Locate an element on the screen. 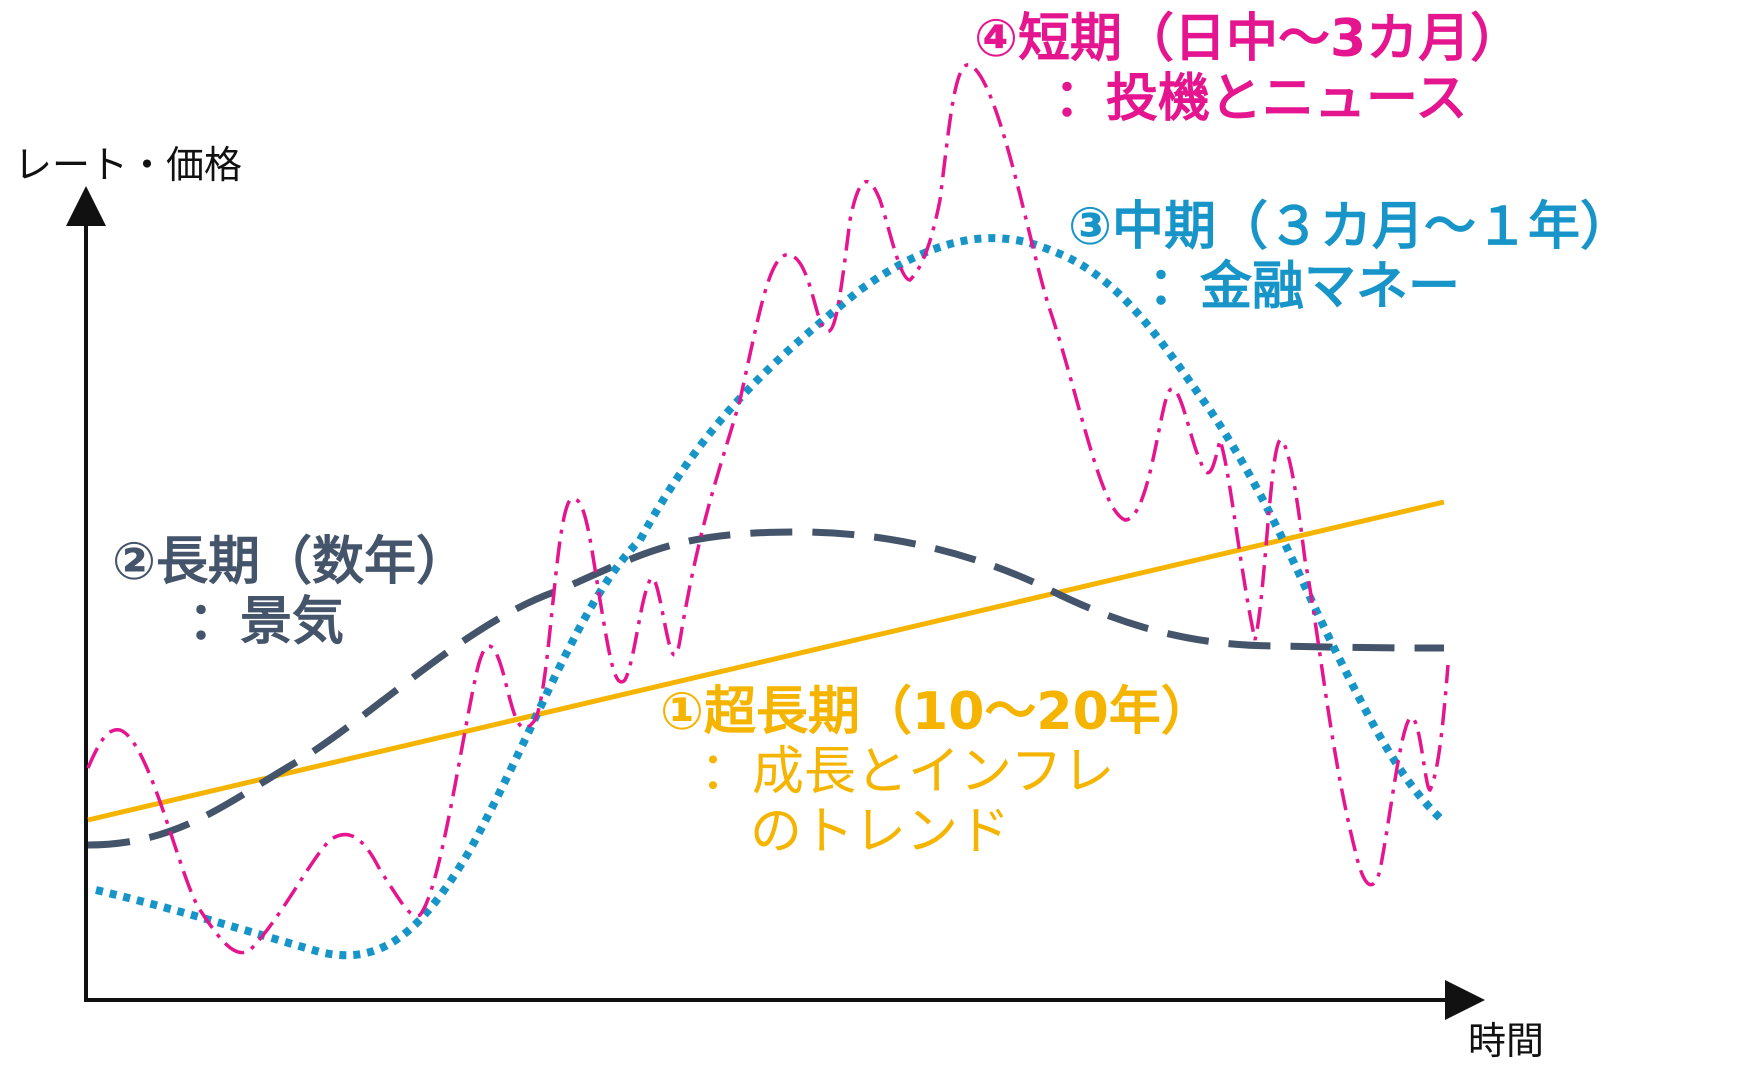  x-axis-label: 時間 is located at coordinates (1506, 1041).